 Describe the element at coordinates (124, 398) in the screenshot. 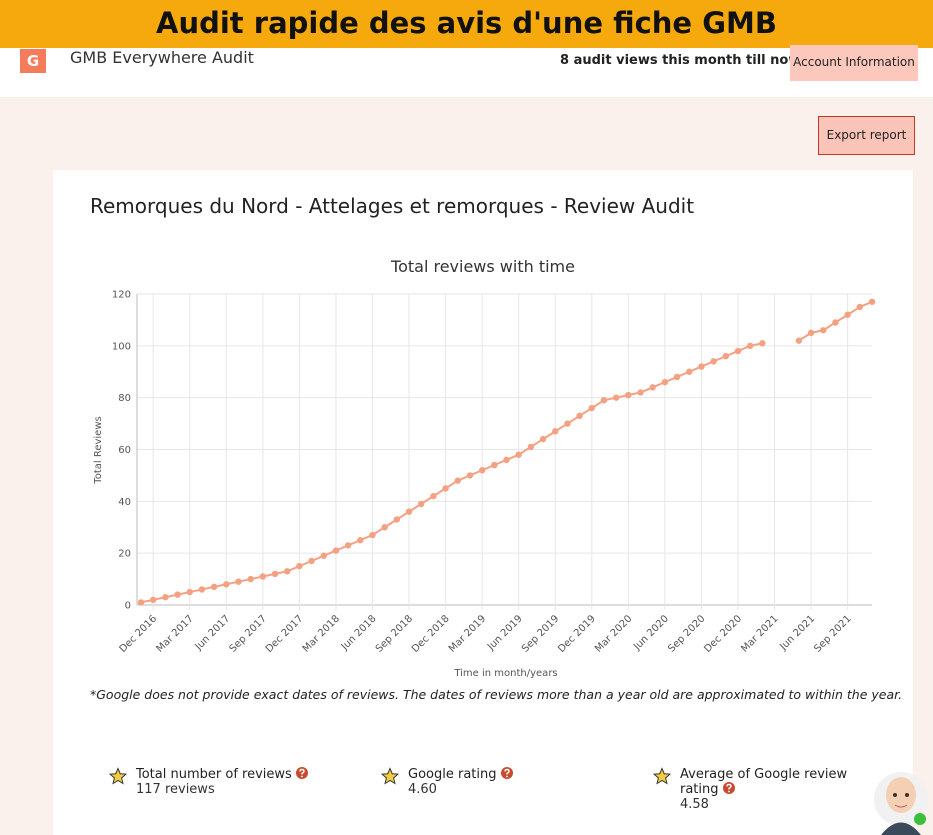

I see `y-tick-label: 80` at that location.